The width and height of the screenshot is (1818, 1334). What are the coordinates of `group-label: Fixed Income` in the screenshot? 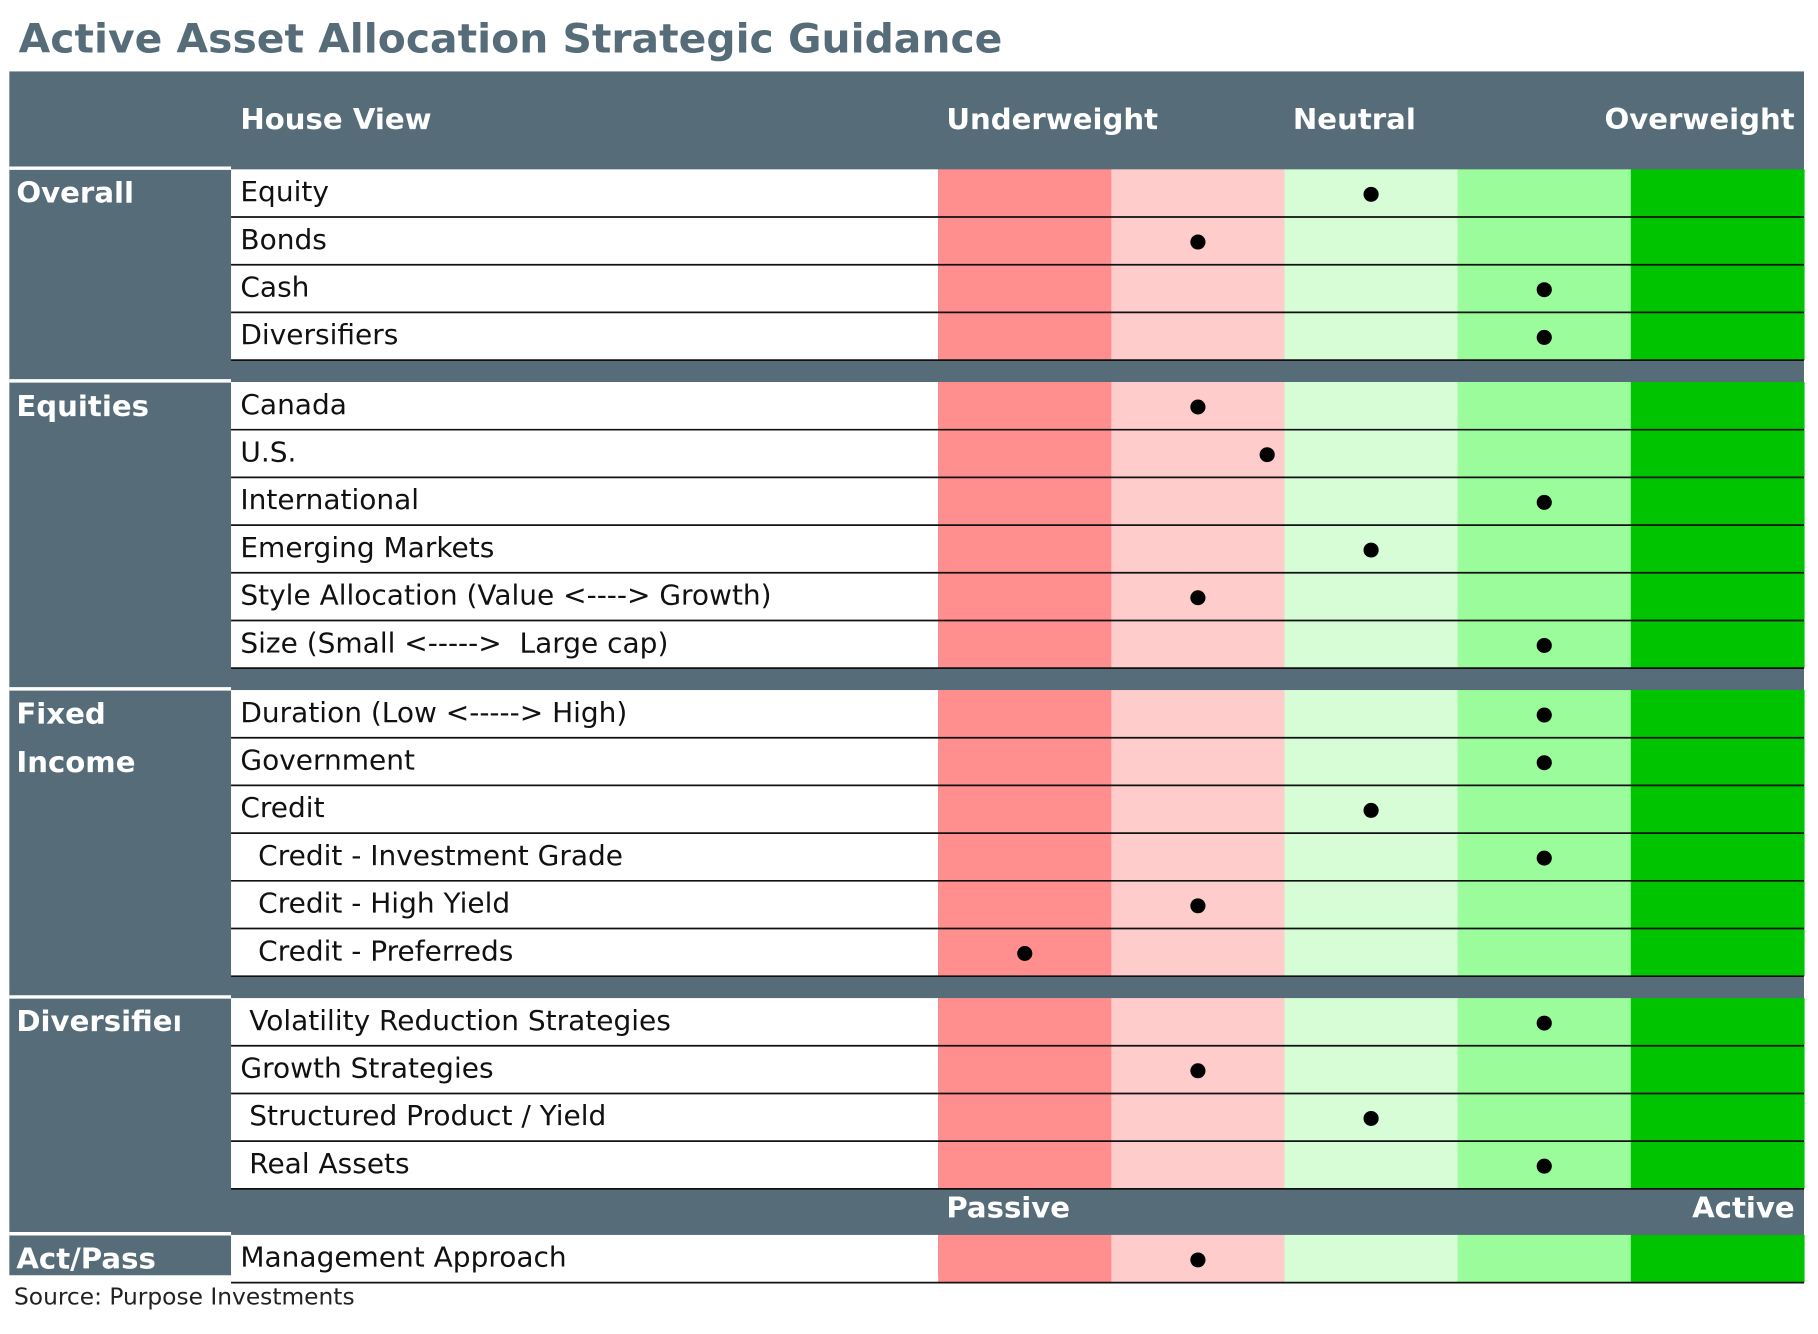 It's located at (76, 737).